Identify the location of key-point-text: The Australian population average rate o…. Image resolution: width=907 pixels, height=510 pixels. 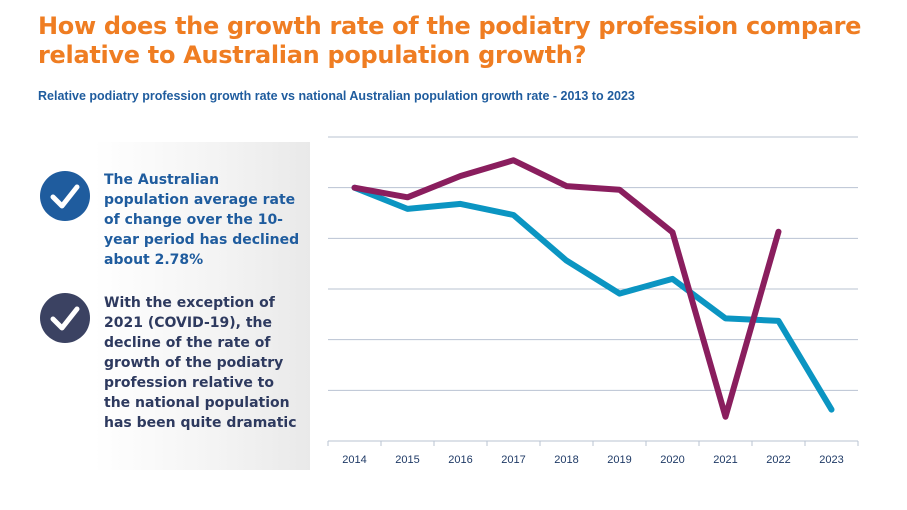
(202, 220).